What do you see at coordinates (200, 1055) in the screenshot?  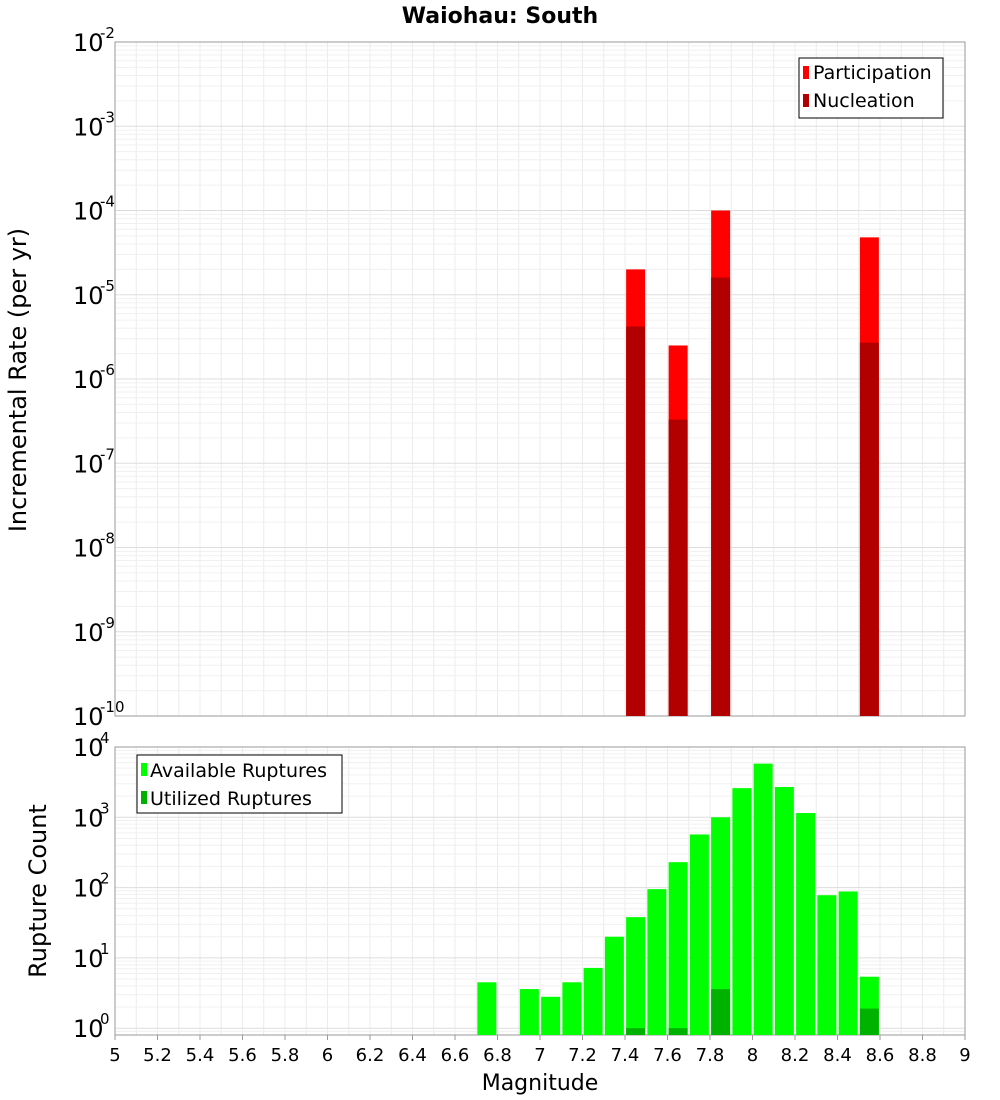 I see `x-tick-label: 5.4` at bounding box center [200, 1055].